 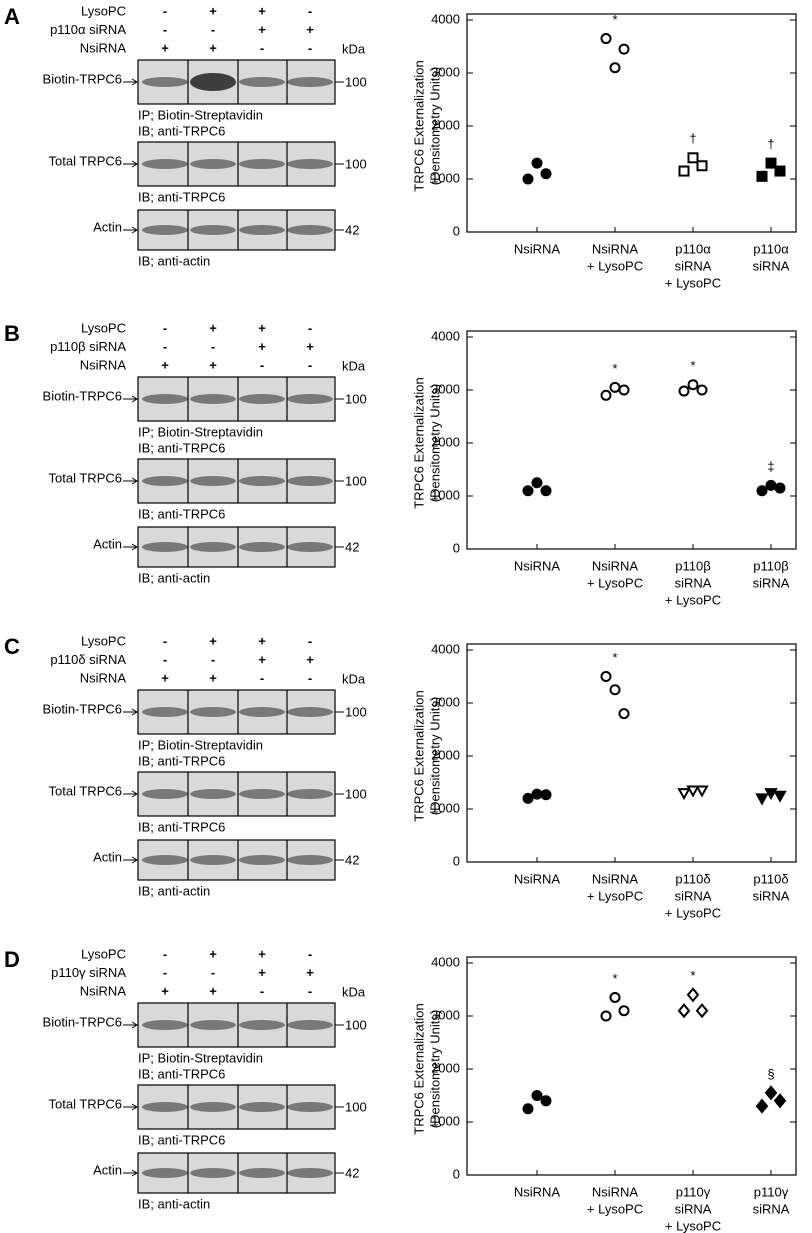 What do you see at coordinates (770, 466) in the screenshot?
I see `significance-label: ‡` at bounding box center [770, 466].